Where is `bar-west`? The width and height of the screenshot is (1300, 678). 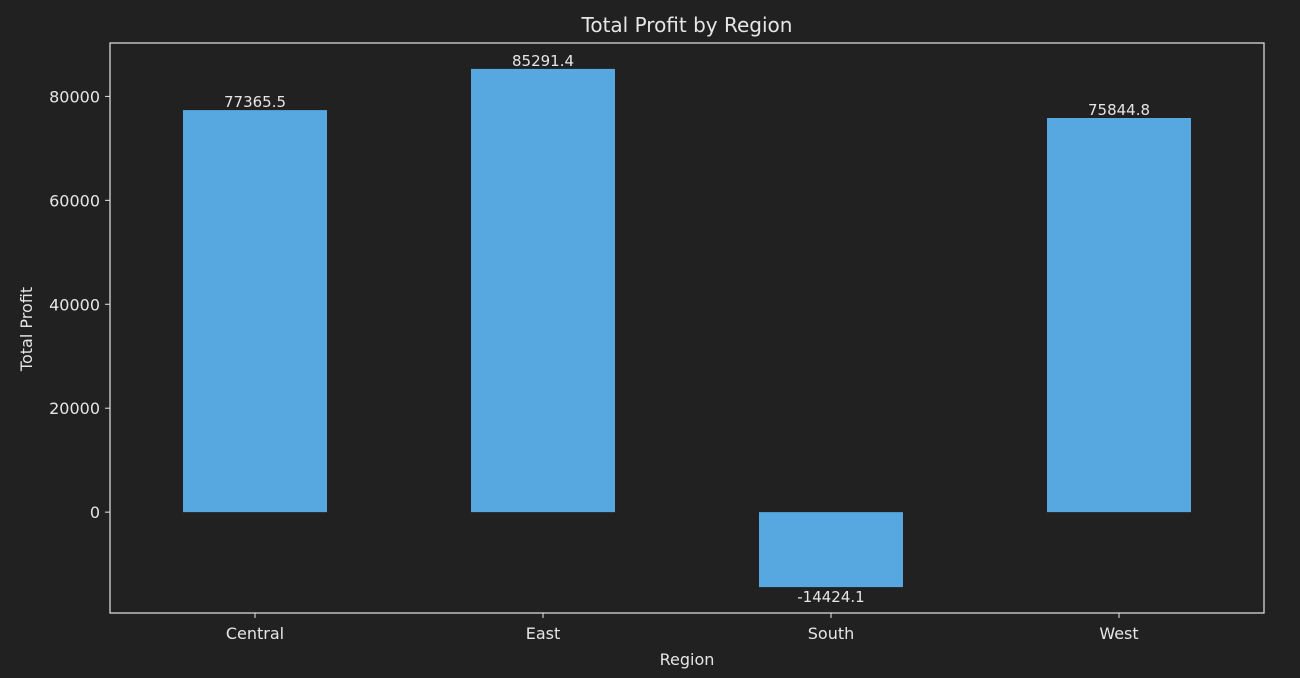 bar-west is located at coordinates (1119, 315).